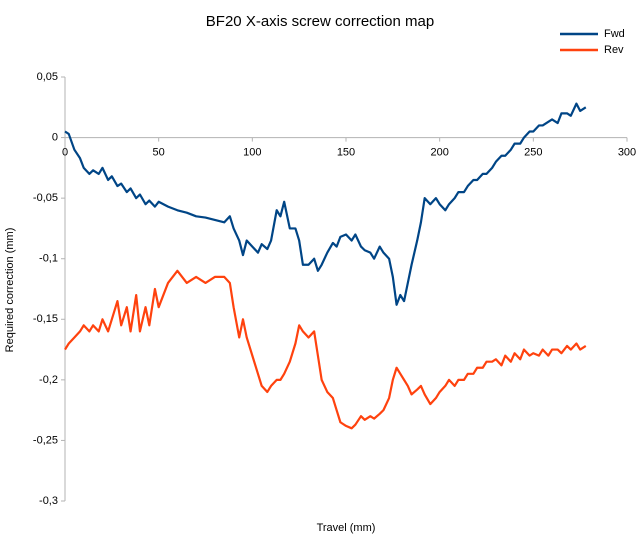  What do you see at coordinates (48, 501) in the screenshot?
I see `y-tick-label: -0,3` at bounding box center [48, 501].